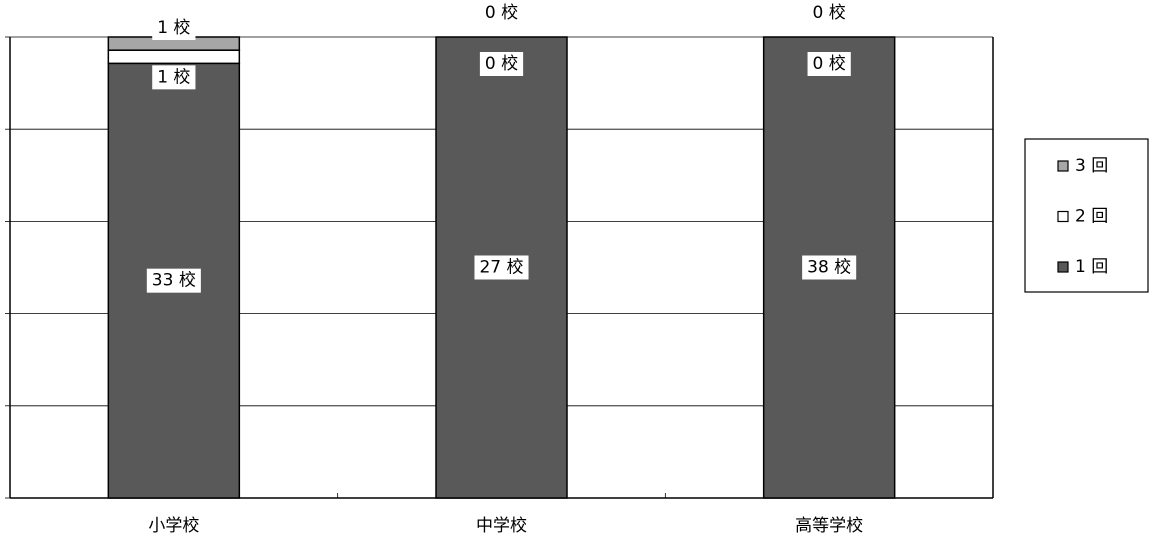 The width and height of the screenshot is (1150, 542). I want to click on data-label: 33 校, so click(173, 280).